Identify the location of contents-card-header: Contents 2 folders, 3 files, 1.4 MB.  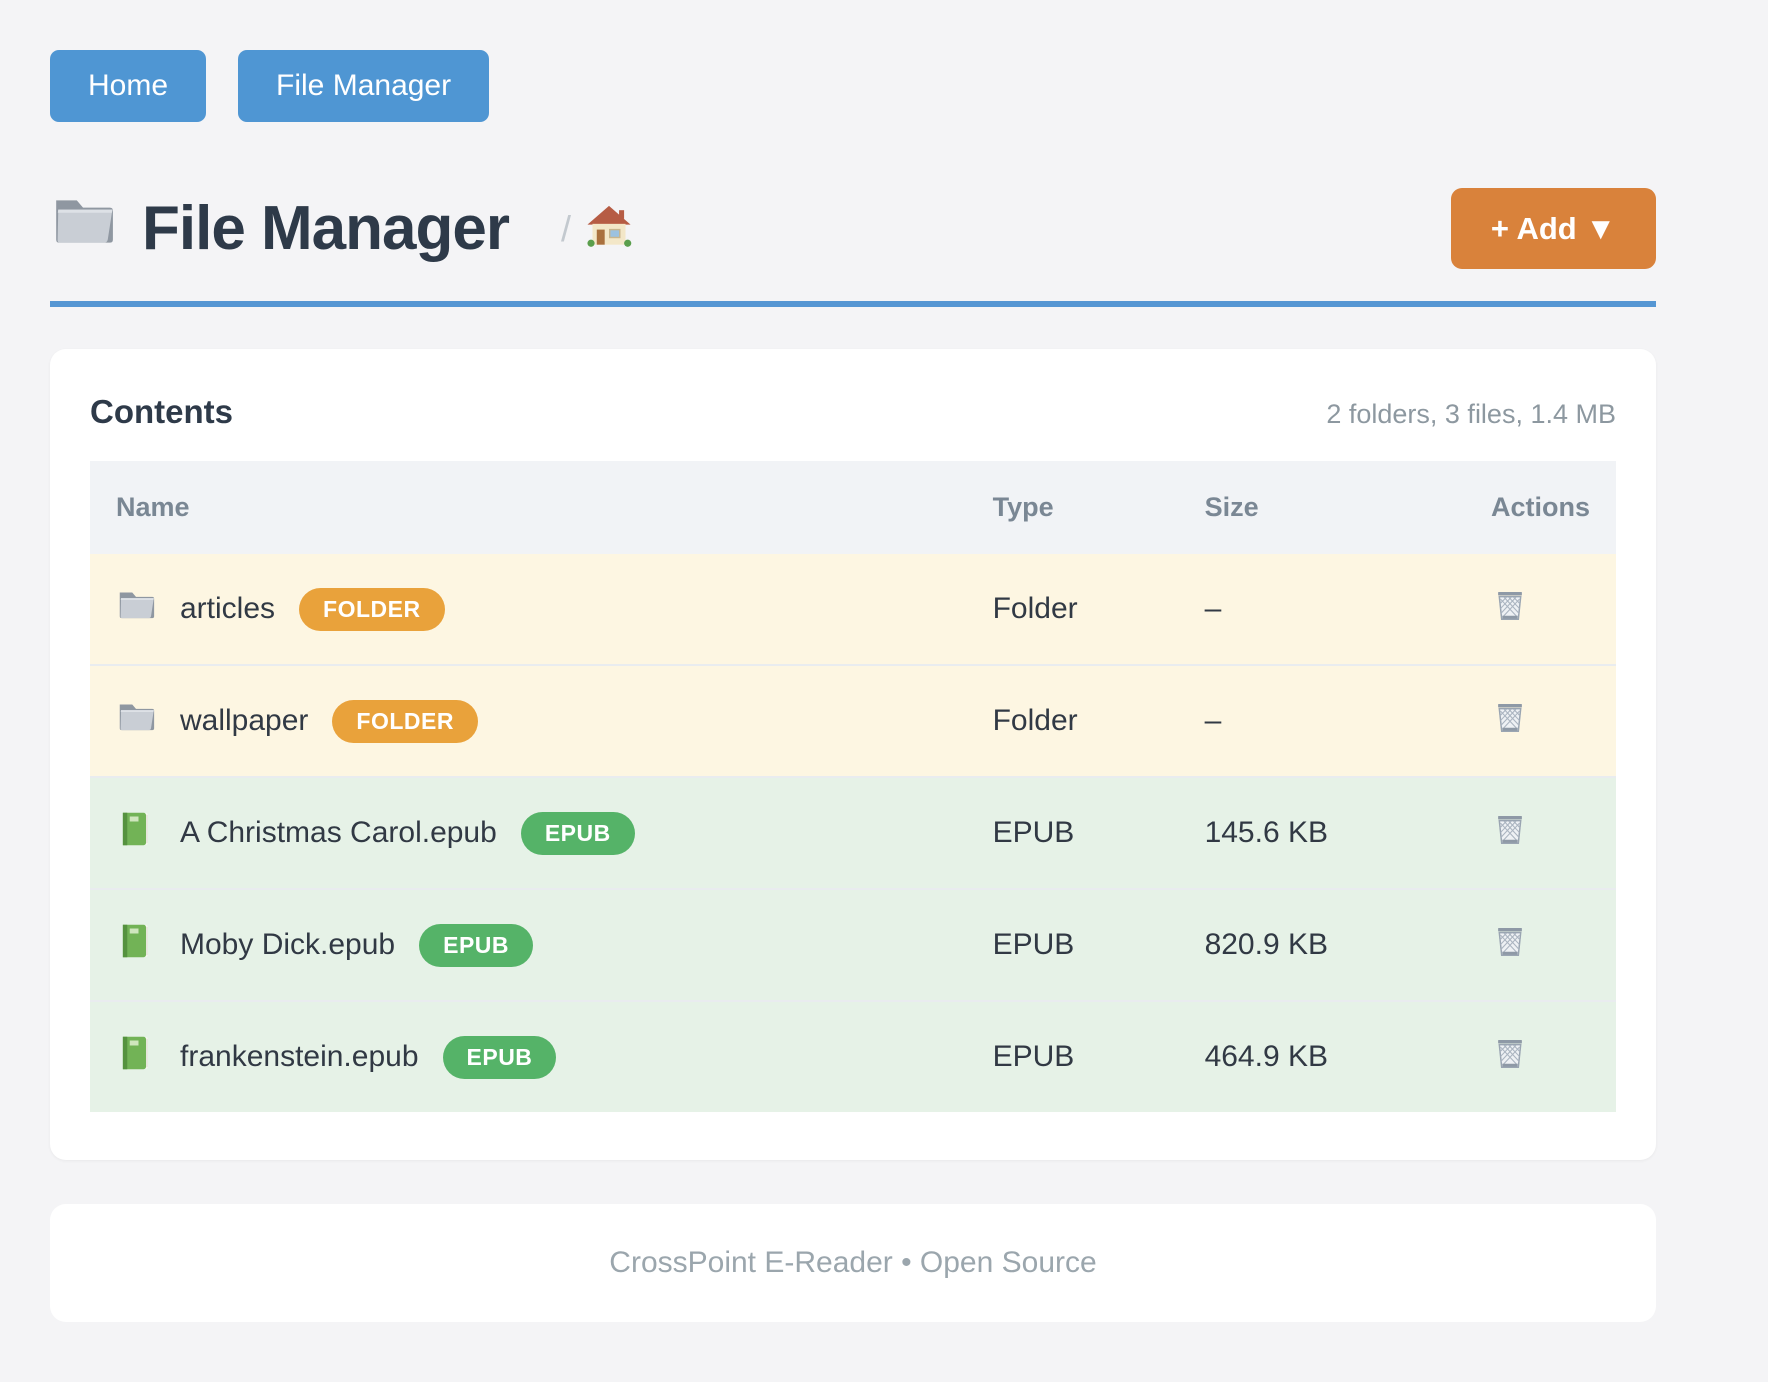
(853, 412).